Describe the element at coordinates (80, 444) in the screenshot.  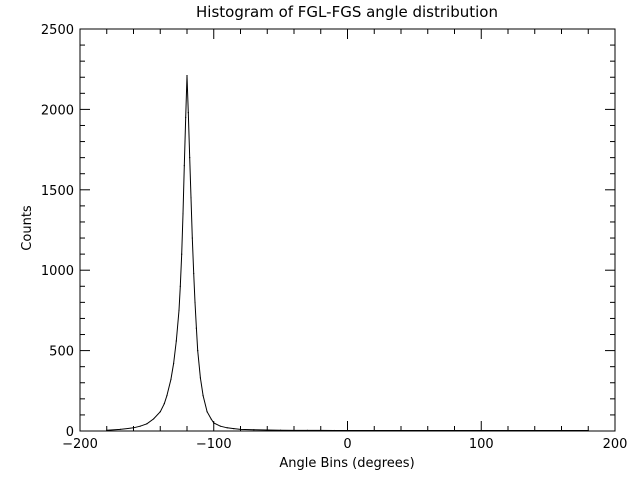
I see `x-tick-label: −200` at that location.